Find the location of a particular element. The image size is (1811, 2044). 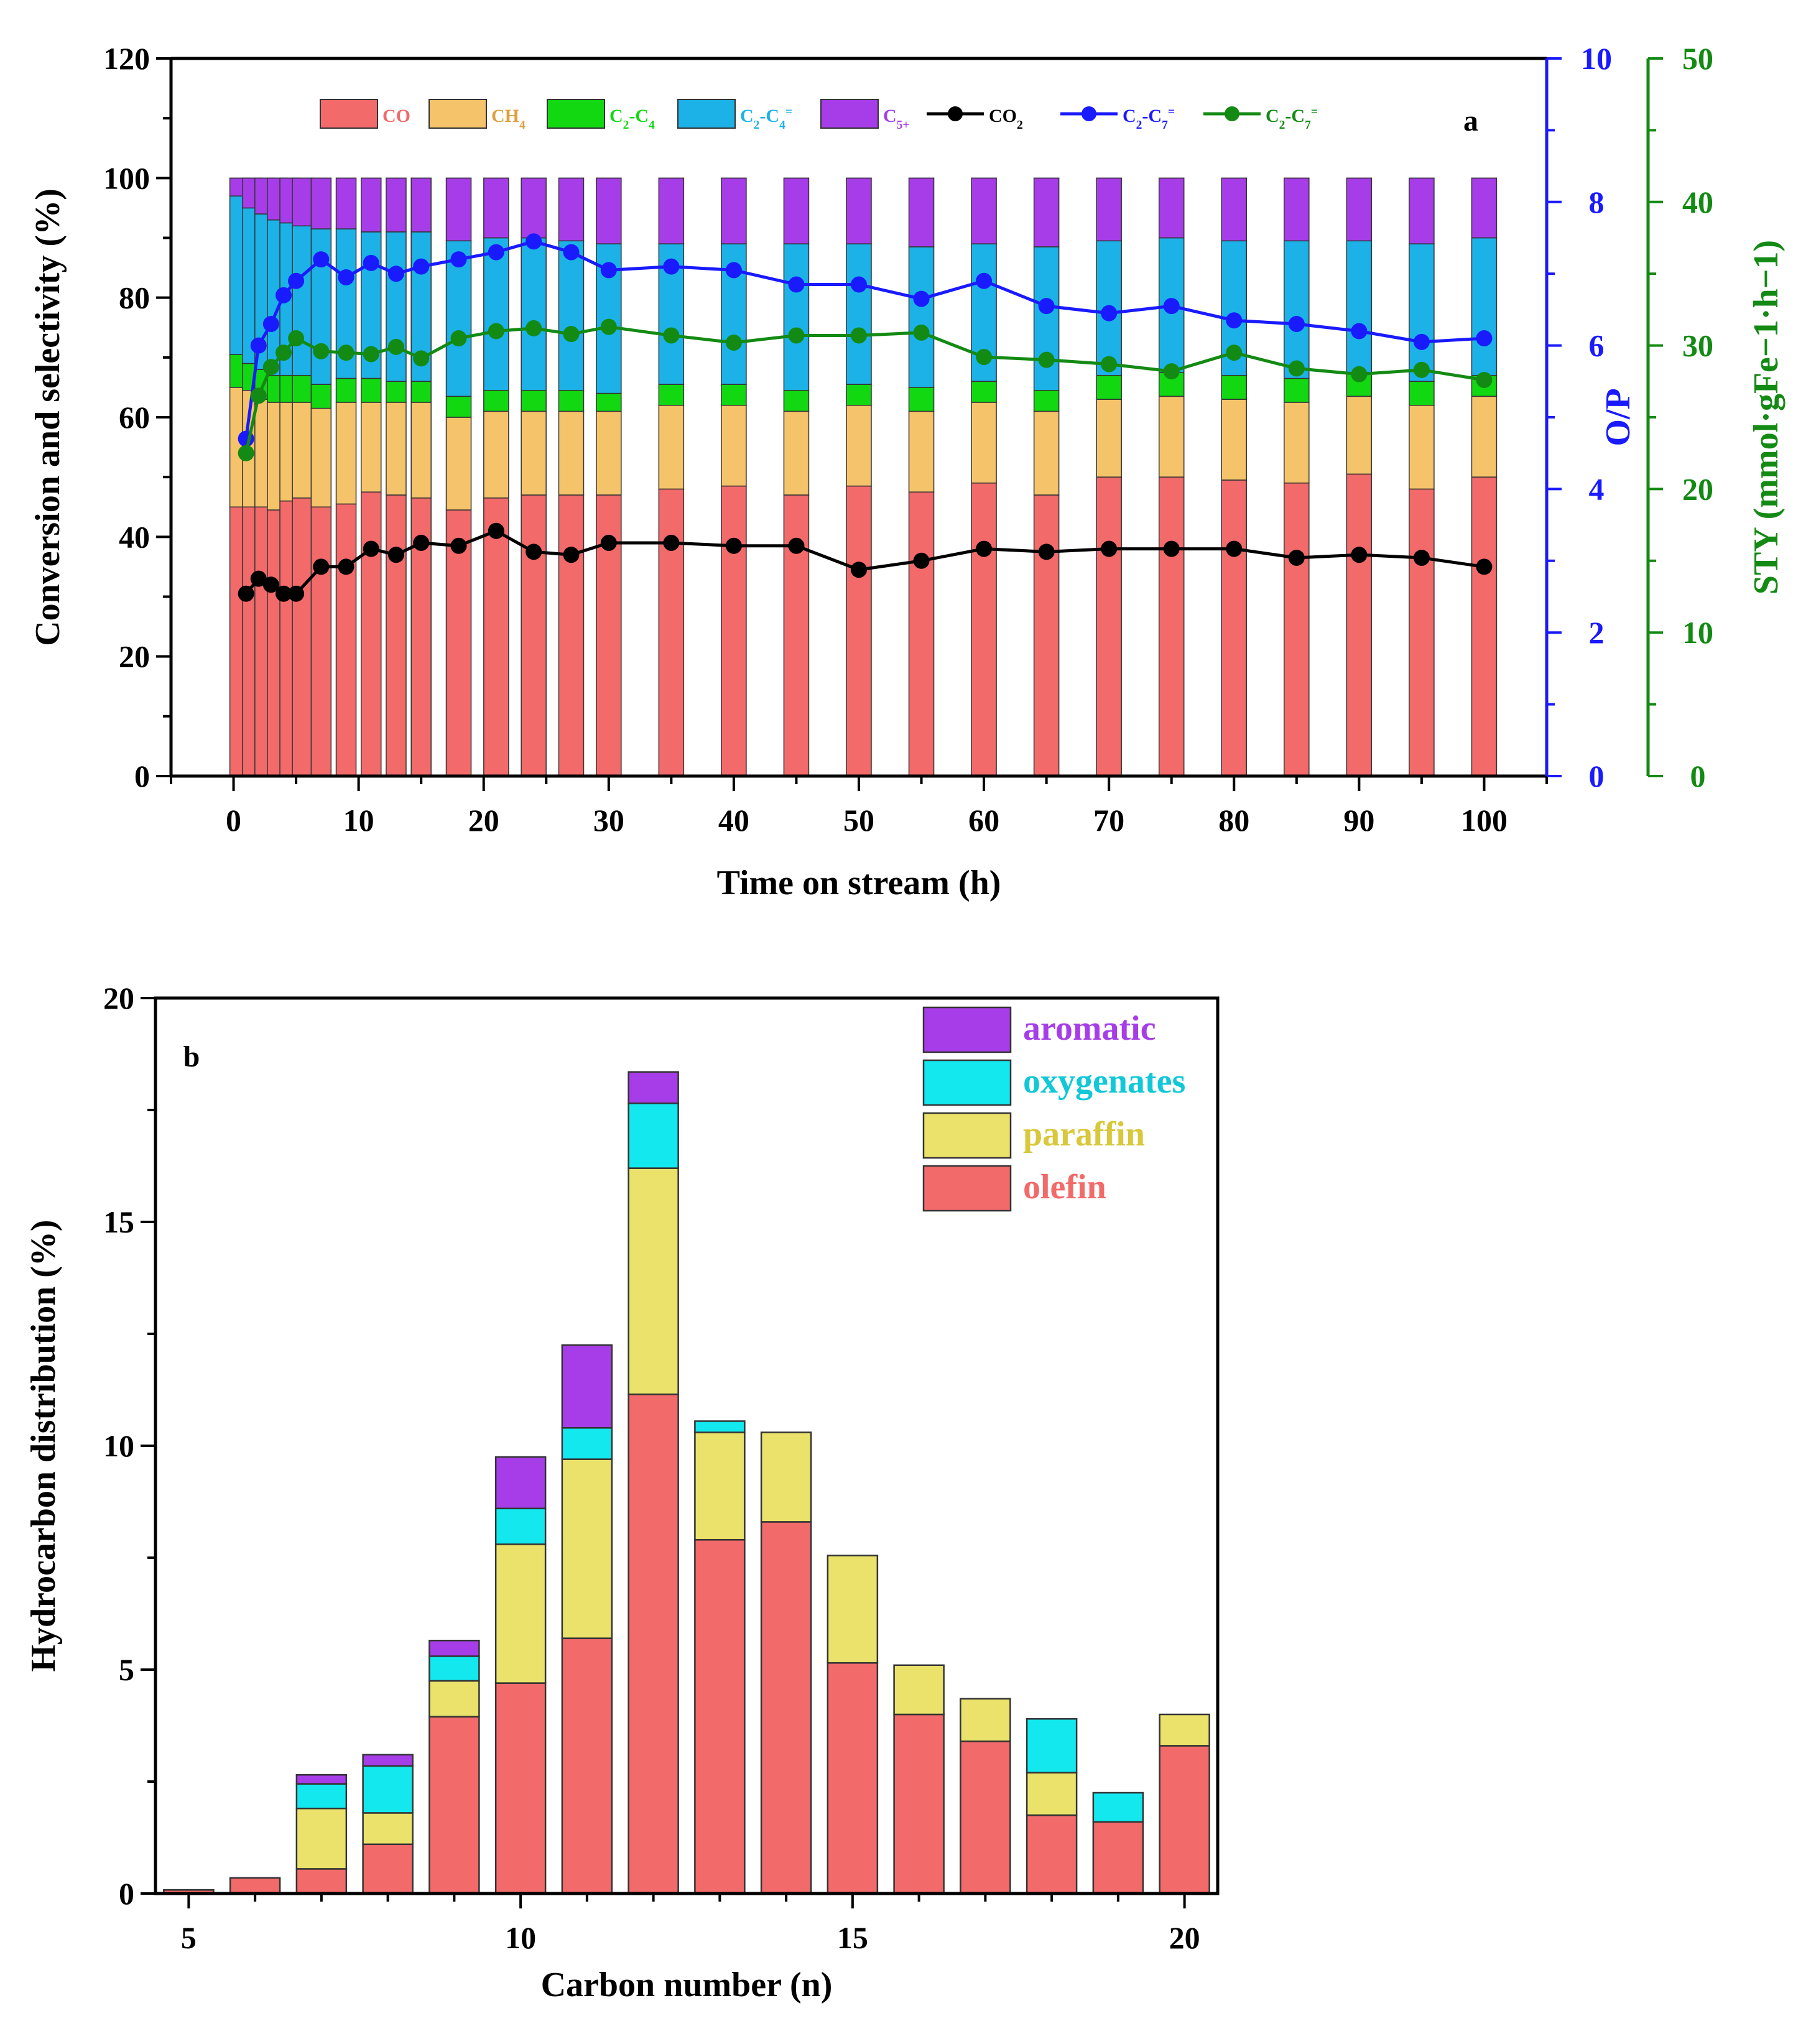

legend-label-sty: C2-C7= is located at coordinates (1292, 119).